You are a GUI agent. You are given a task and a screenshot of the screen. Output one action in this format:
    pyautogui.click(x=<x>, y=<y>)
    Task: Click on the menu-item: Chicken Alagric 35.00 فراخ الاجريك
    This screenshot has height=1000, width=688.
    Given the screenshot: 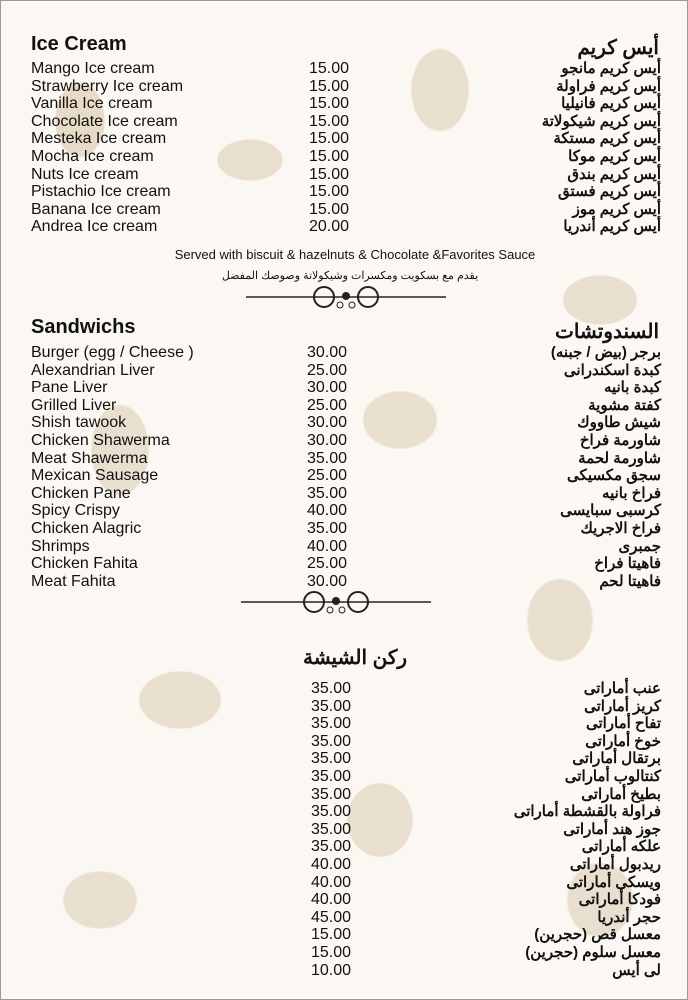 What is the action you would take?
    pyautogui.click(x=344, y=529)
    